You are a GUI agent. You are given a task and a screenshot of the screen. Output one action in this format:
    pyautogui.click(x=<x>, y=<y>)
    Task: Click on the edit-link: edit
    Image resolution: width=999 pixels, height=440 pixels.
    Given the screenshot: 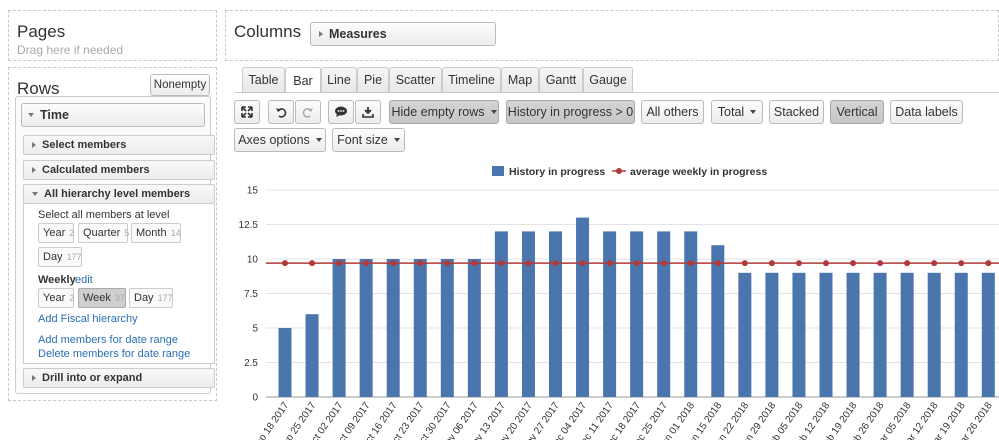 What is the action you would take?
    pyautogui.click(x=84, y=280)
    